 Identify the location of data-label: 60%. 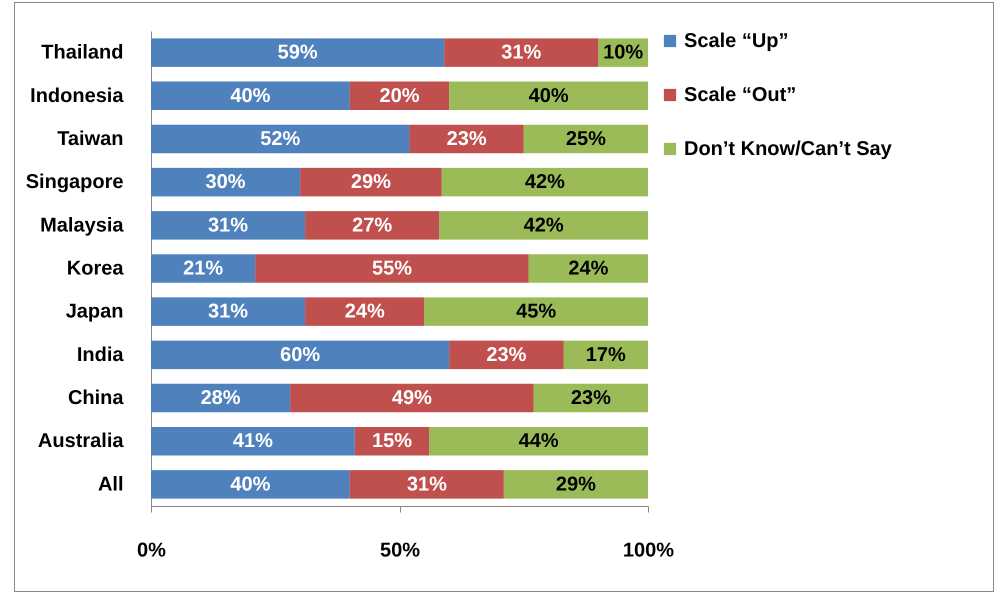
(300, 355).